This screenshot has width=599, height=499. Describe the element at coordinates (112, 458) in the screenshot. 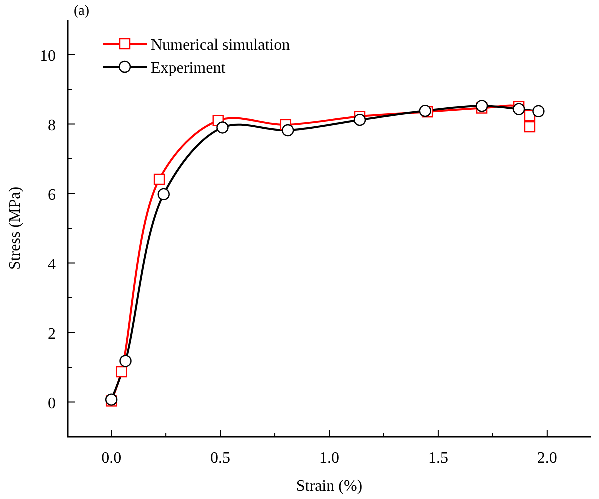

I see `x-tick-label: 0.0` at that location.